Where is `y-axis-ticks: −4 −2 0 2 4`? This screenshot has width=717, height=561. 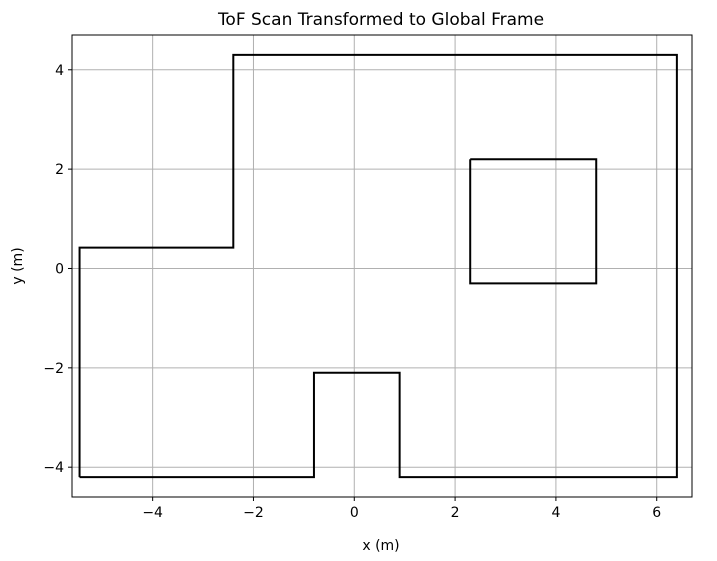
y-axis-ticks: −4 −2 0 2 4 is located at coordinates (57, 269).